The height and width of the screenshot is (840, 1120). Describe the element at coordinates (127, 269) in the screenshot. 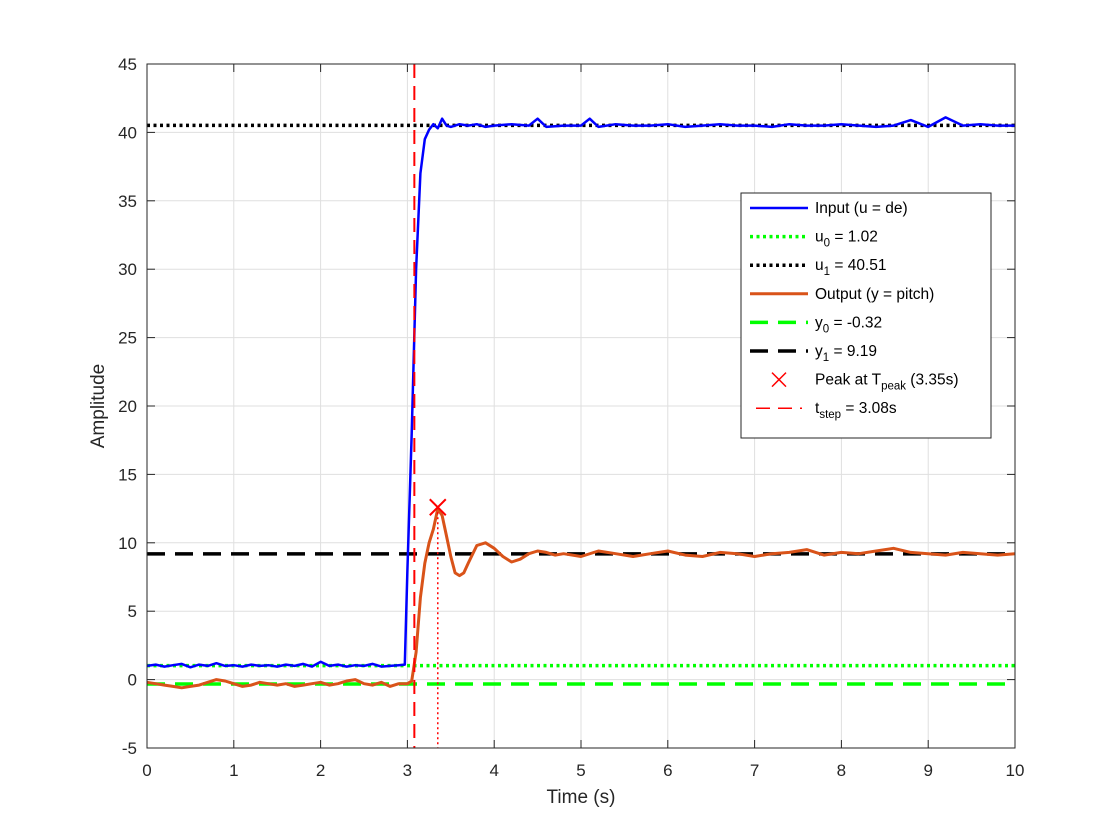

I see `y-tick-label: 30` at that location.